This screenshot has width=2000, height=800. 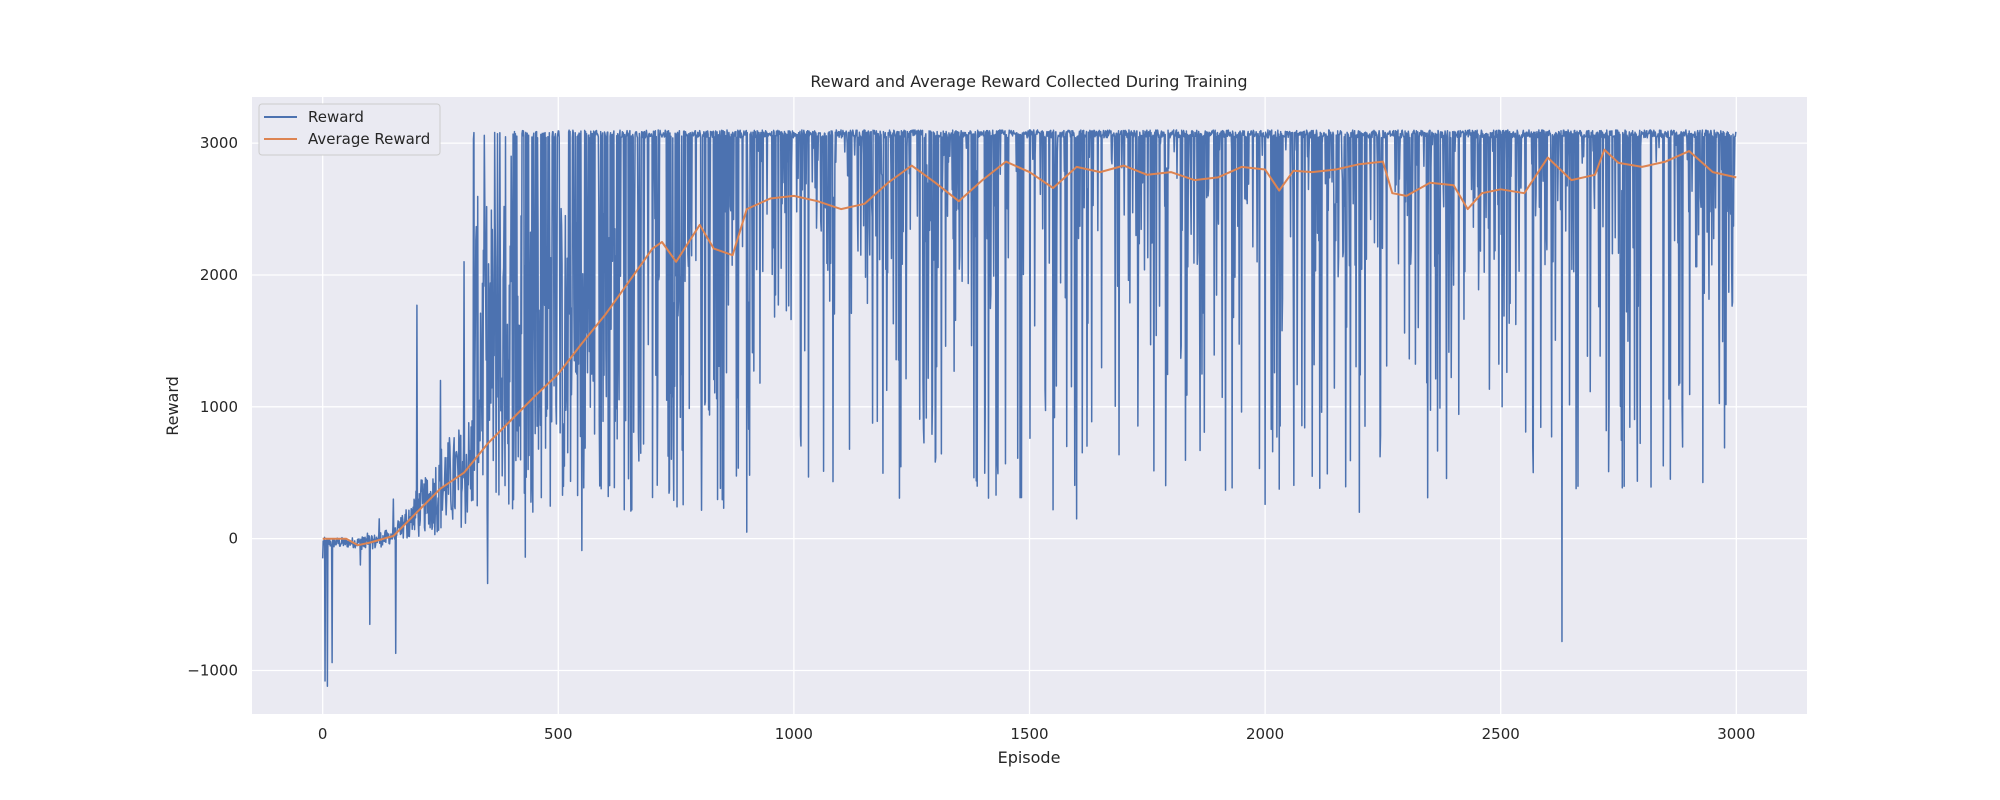 What do you see at coordinates (1029, 757) in the screenshot?
I see `x-axis-title: Episode` at bounding box center [1029, 757].